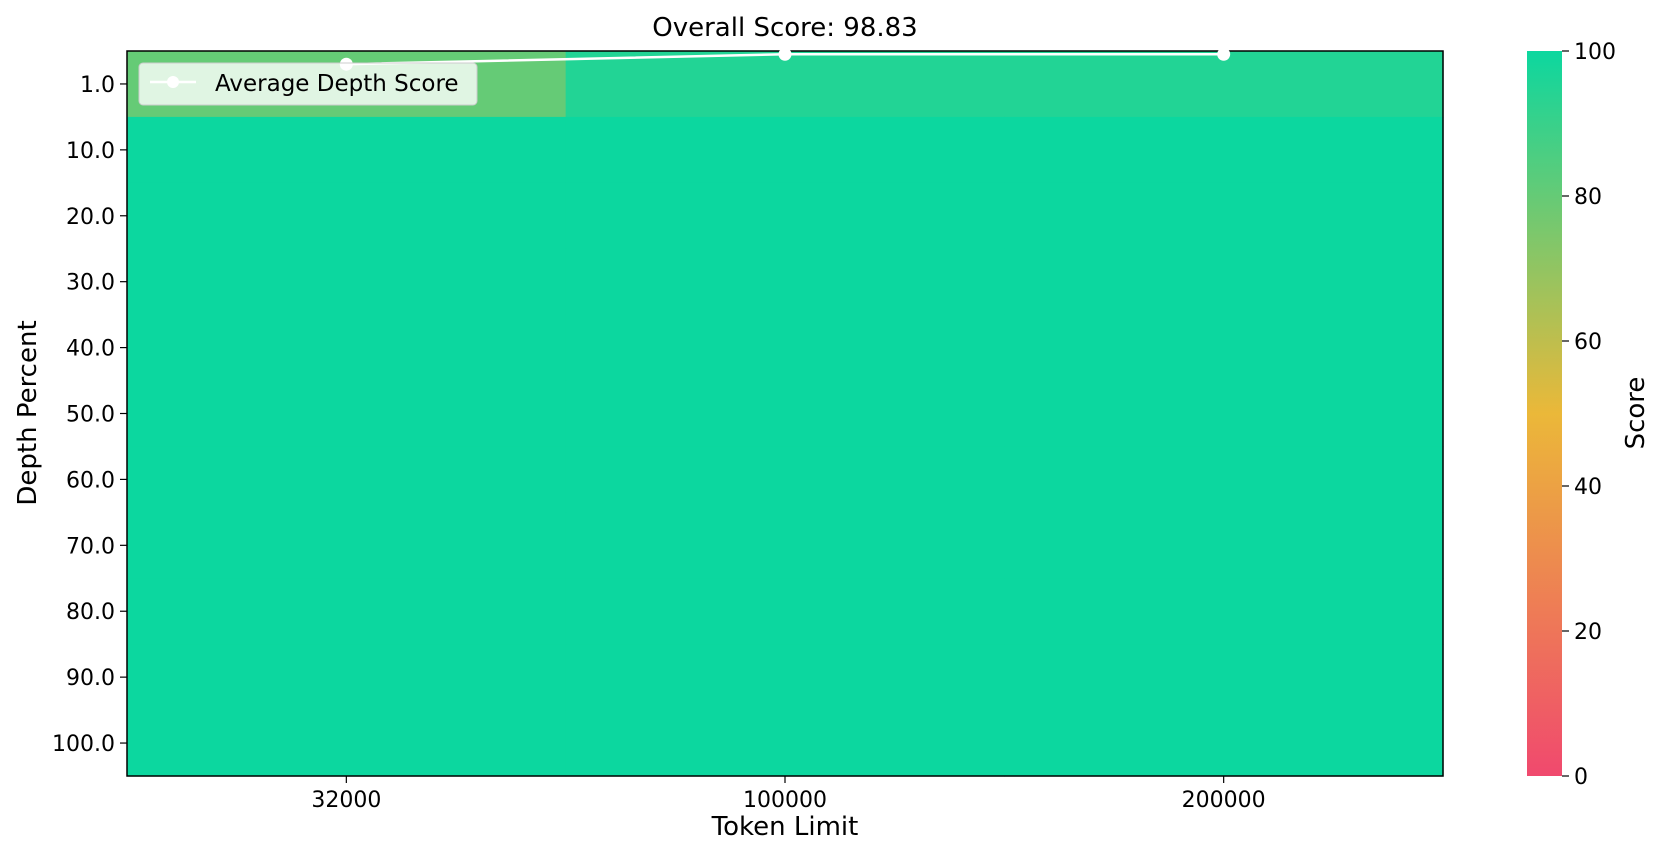 Image resolution: width=1661 pixels, height=857 pixels. Describe the element at coordinates (90, 217) in the screenshot. I see `y-tick-label: 20.0` at that location.